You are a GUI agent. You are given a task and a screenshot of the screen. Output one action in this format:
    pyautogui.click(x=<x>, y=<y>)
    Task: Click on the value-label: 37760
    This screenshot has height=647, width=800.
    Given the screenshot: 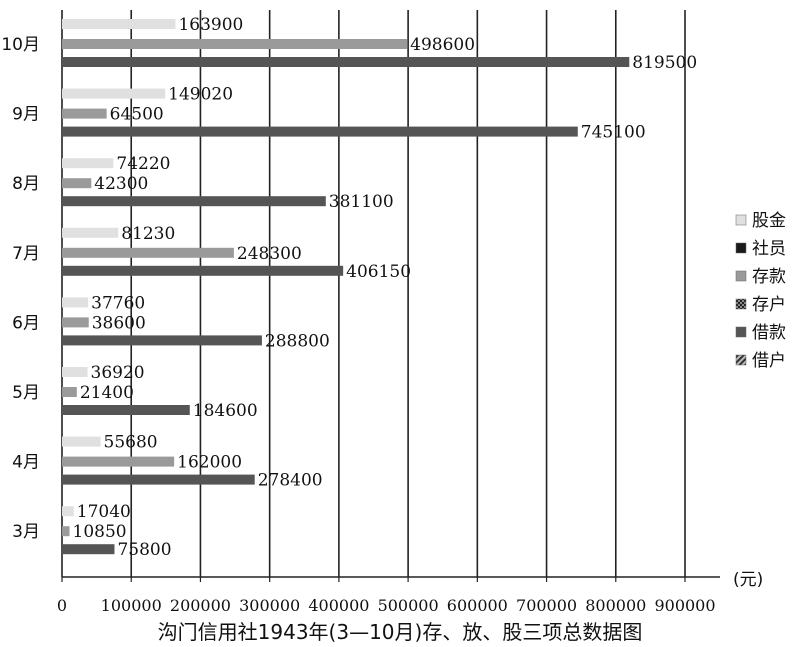 What is the action you would take?
    pyautogui.click(x=118, y=303)
    